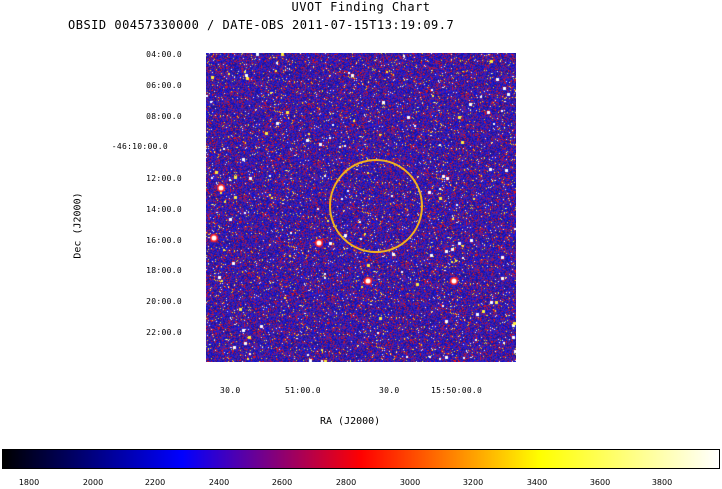 Image resolution: width=722 pixels, height=489 pixels. I want to click on y-tick-label: 04:00.0, so click(164, 54).